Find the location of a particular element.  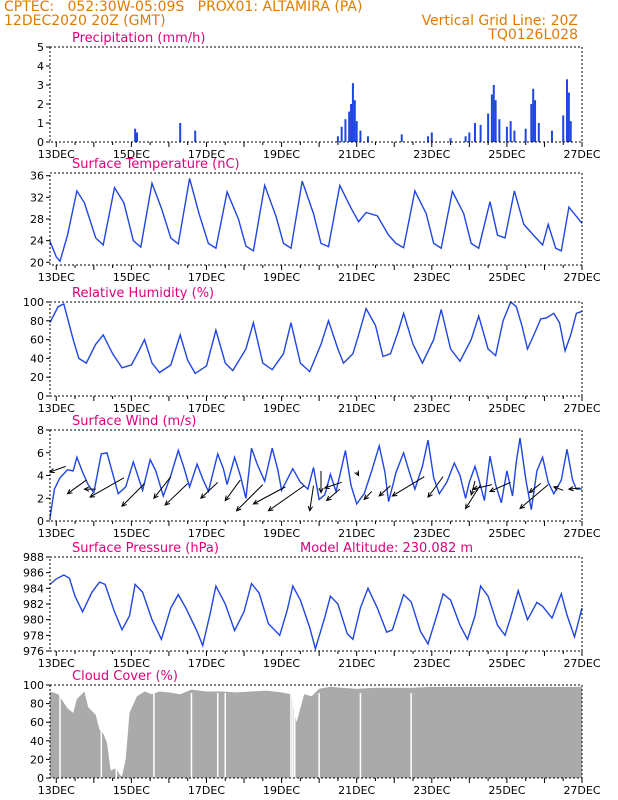

y-tick-label: 976 is located at coordinates (33, 651).